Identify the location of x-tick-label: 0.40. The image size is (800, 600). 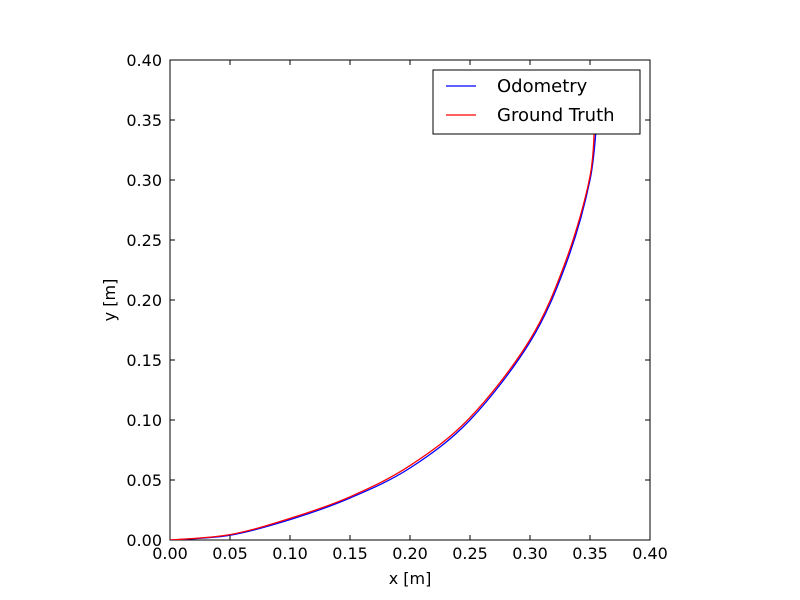
(650, 553).